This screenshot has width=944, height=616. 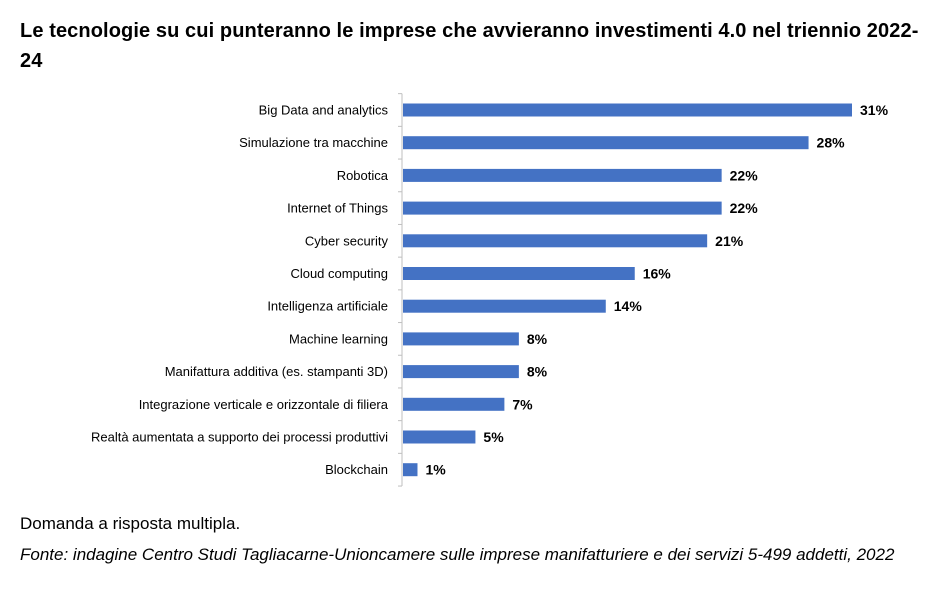 What do you see at coordinates (347, 240) in the screenshot?
I see `category-label: Cyber security` at bounding box center [347, 240].